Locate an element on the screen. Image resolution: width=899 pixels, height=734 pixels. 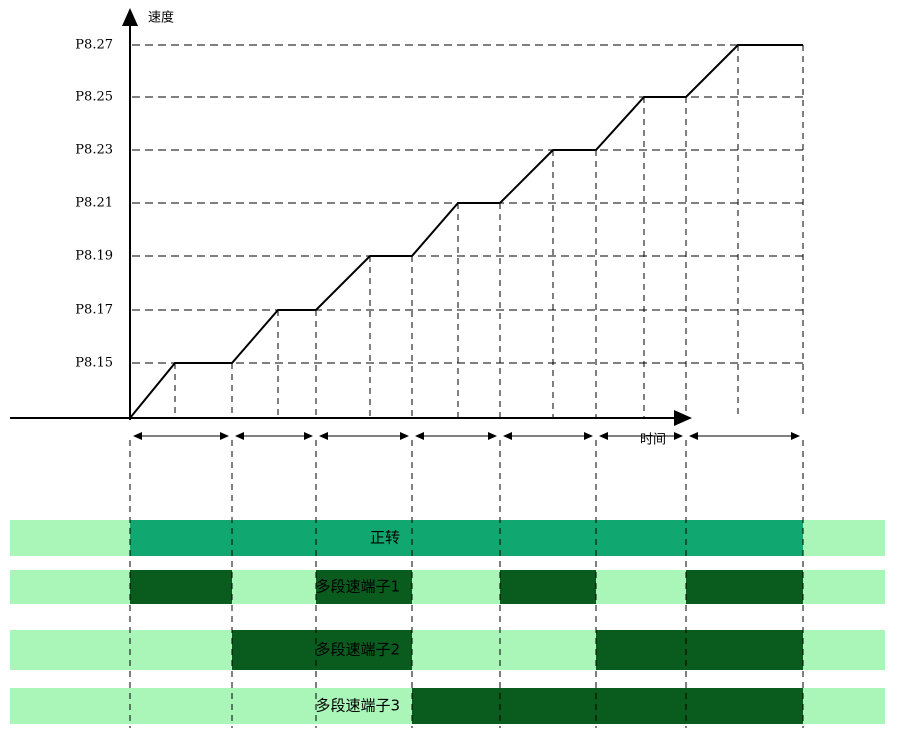
level-label: P8.27 is located at coordinates (94, 45).